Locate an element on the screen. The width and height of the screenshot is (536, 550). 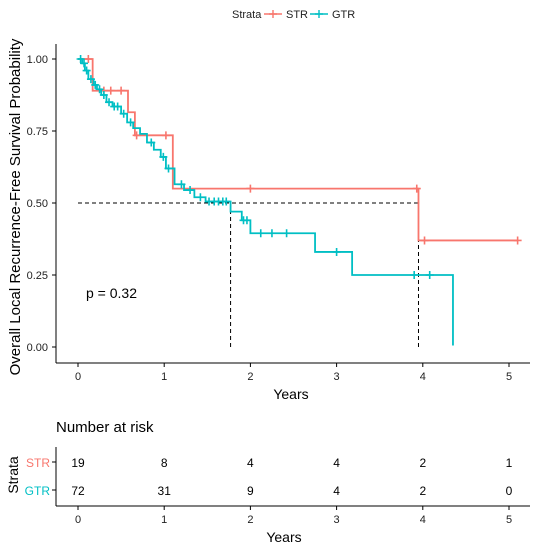
y-tick-label: 1.00 is located at coordinates (37, 60).